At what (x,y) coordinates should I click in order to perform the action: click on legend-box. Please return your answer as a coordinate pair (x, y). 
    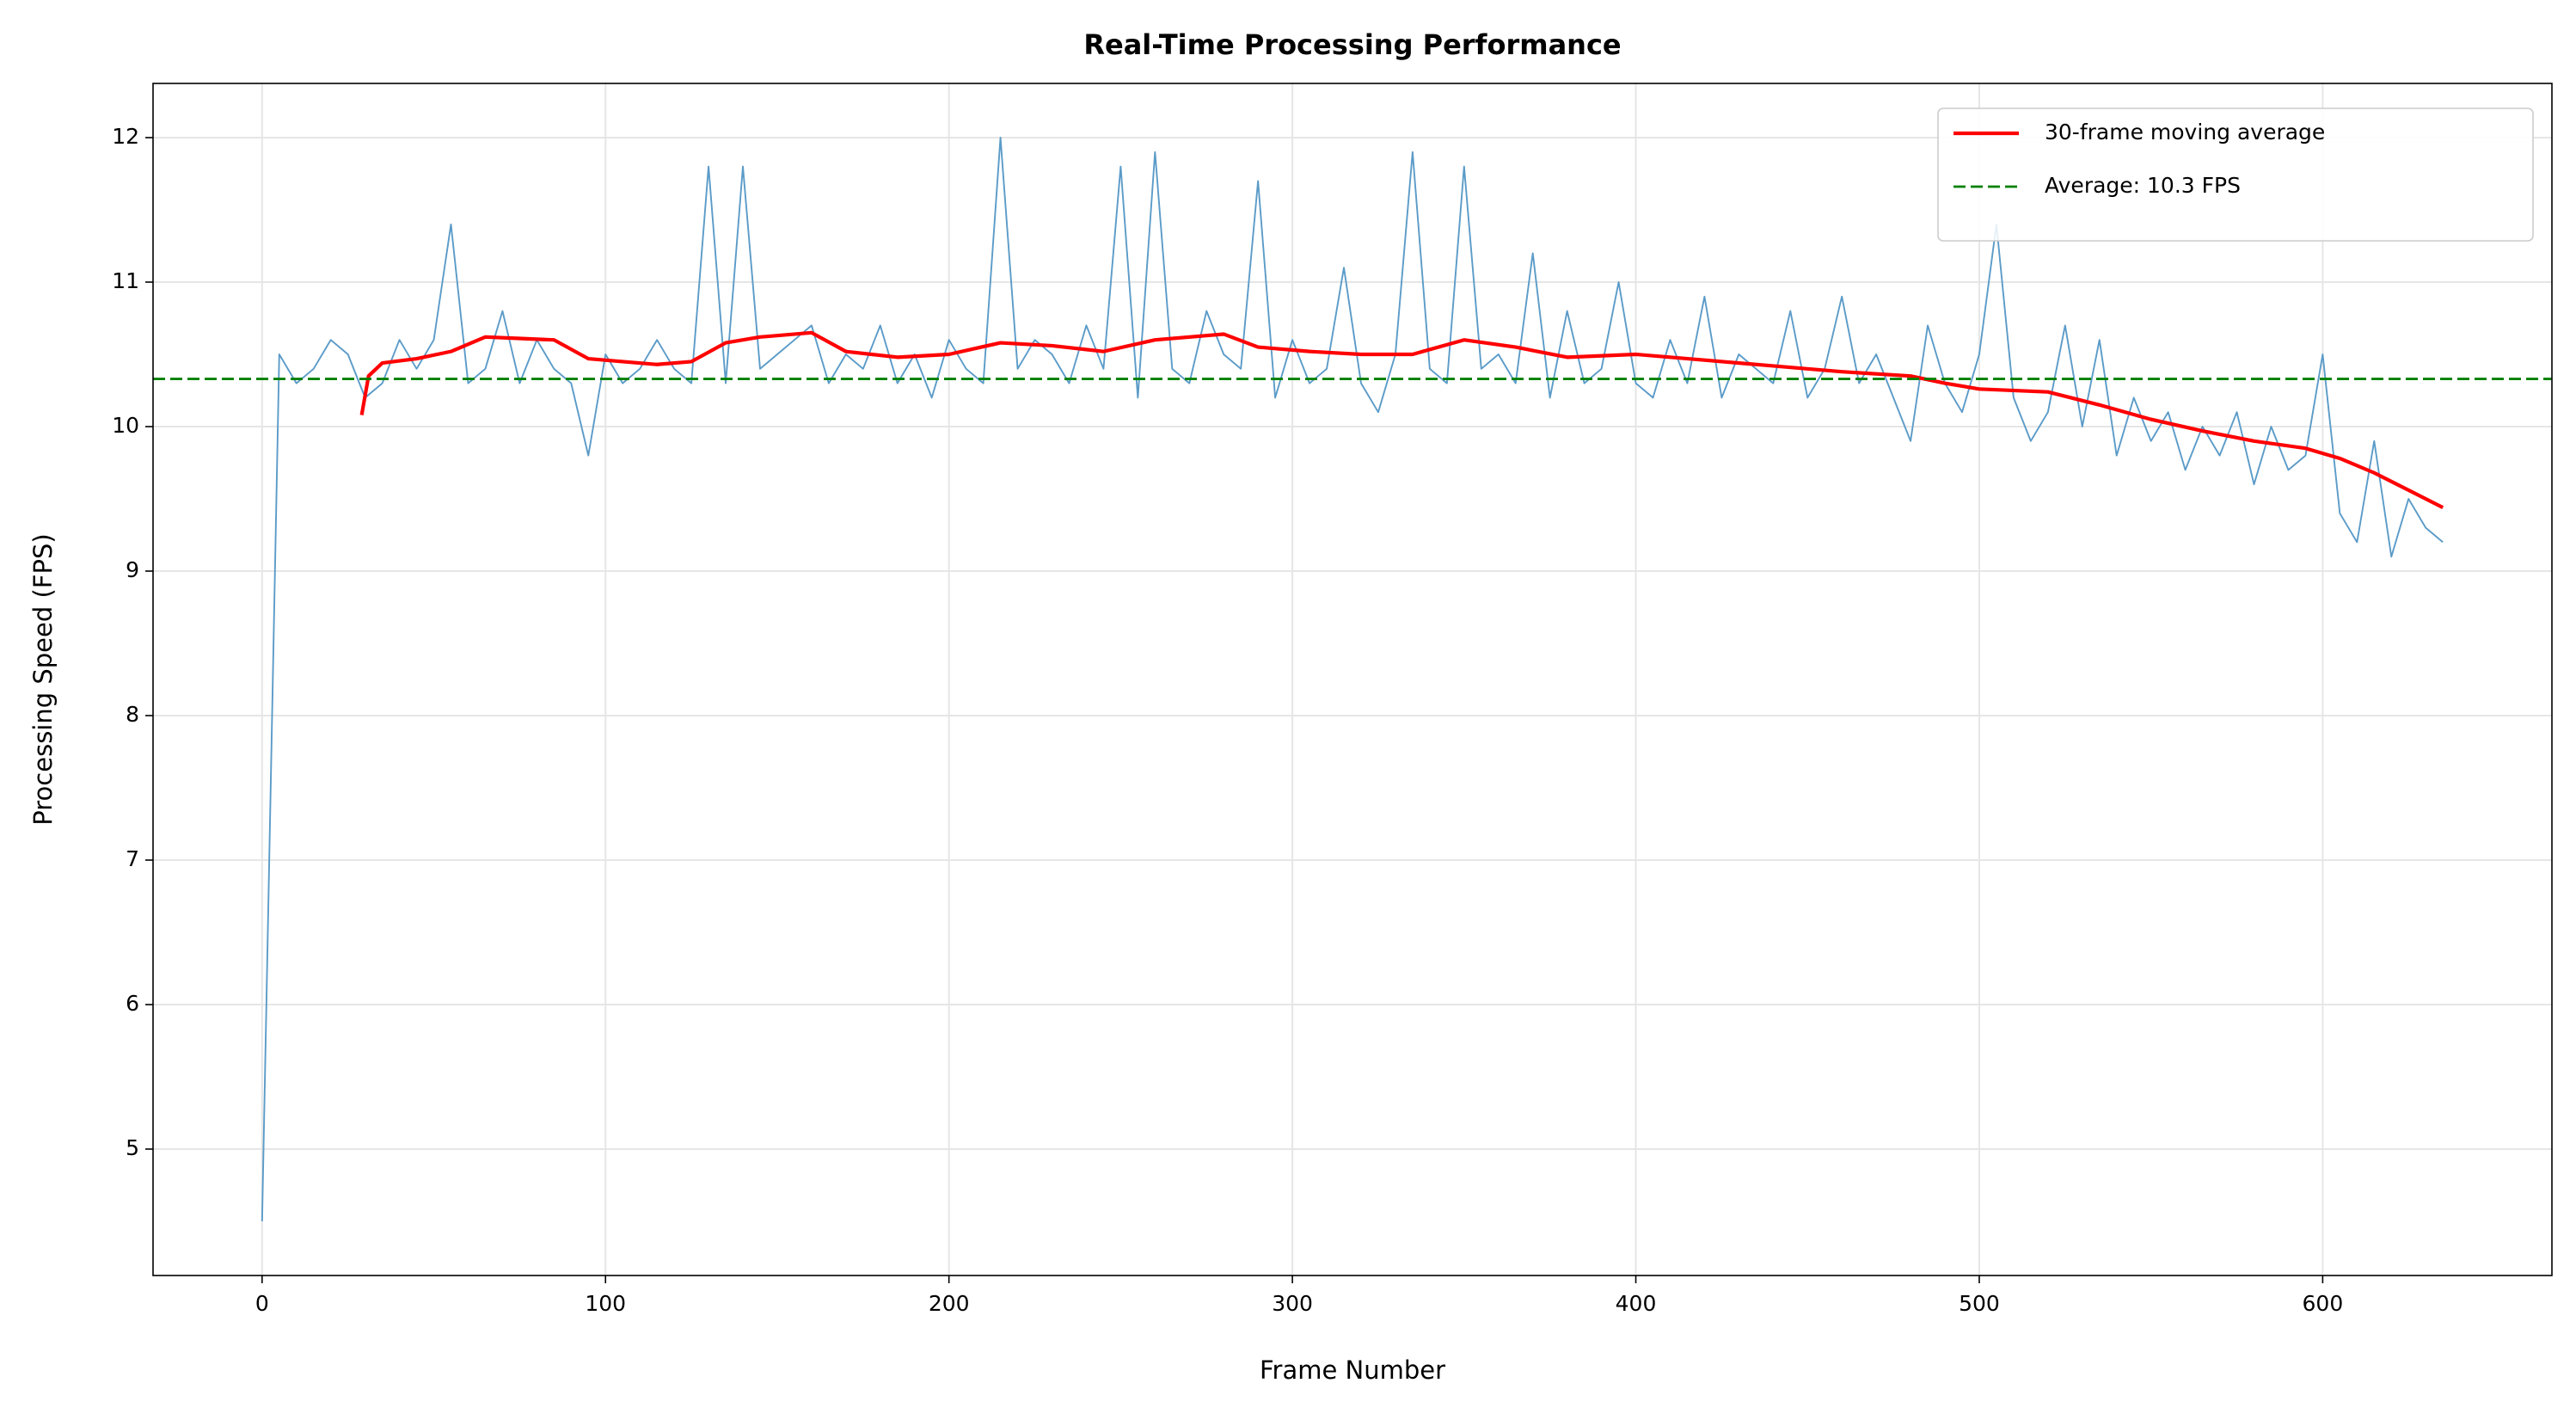
    Looking at the image, I should click on (2235, 175).